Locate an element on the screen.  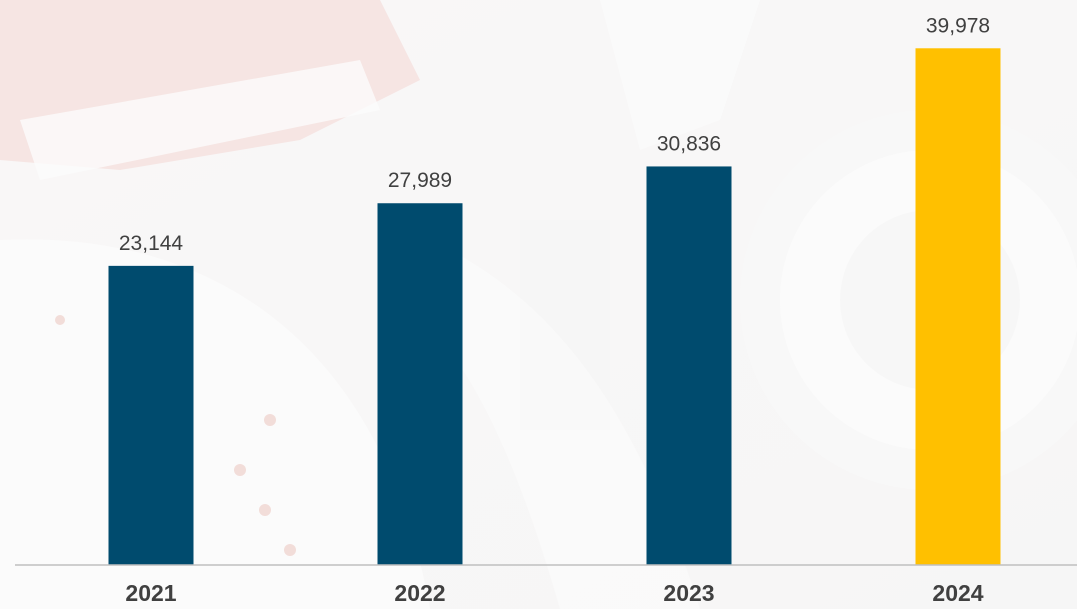
x-tick-label-2022: 2022 is located at coordinates (419, 593).